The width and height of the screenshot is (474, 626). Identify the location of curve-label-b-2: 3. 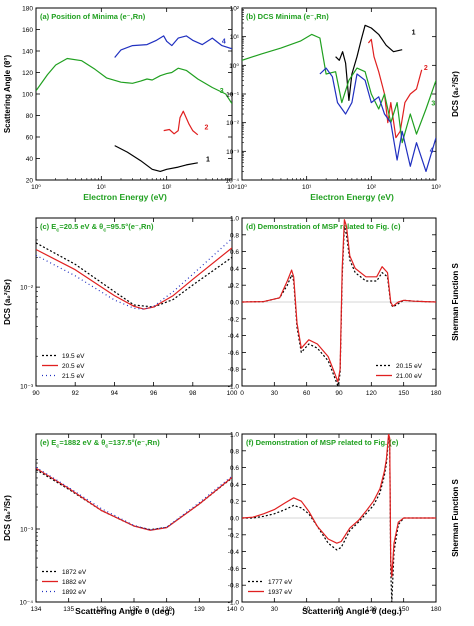
(433, 103).